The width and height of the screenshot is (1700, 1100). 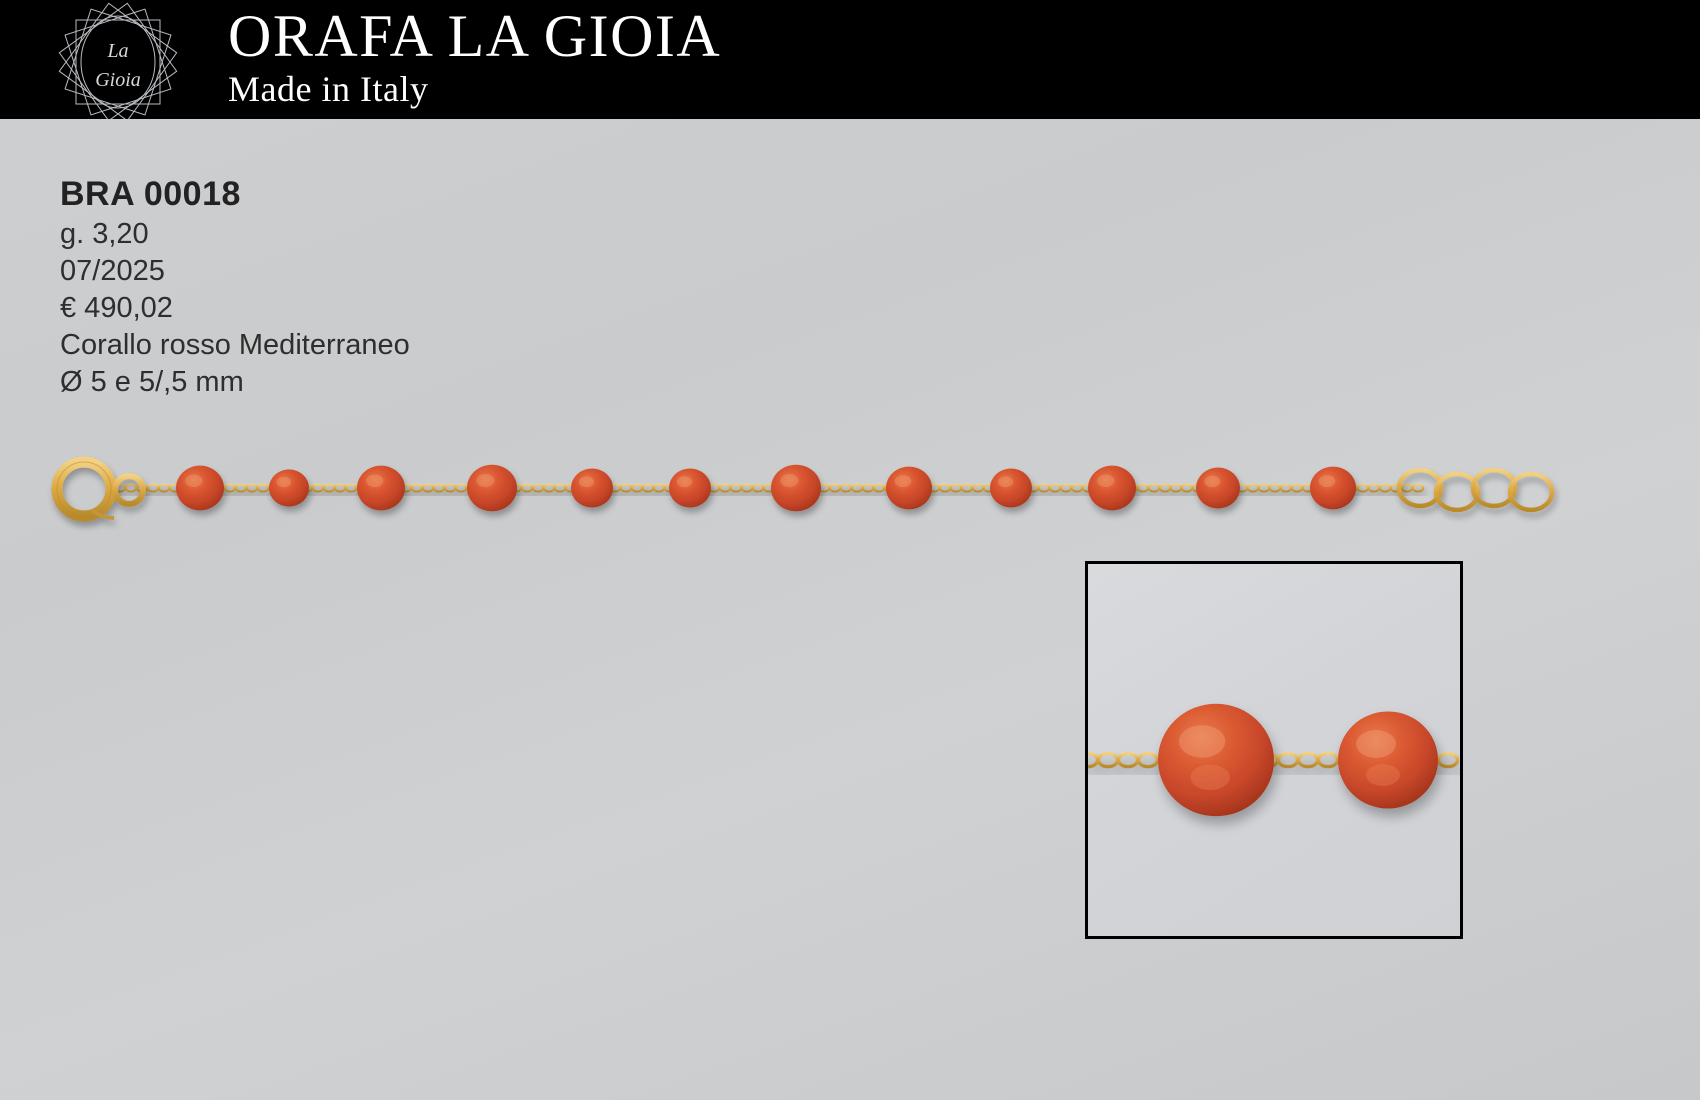 I want to click on brand-subtitle: Made in Italy, so click(x=328, y=88).